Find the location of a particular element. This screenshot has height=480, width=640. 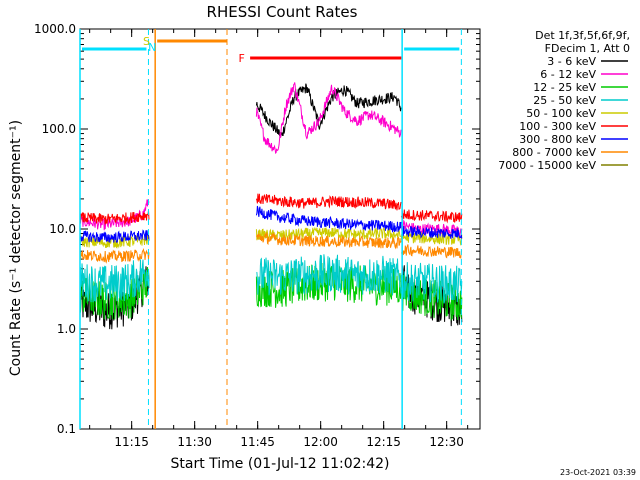

marker-label: N is located at coordinates (152, 47).